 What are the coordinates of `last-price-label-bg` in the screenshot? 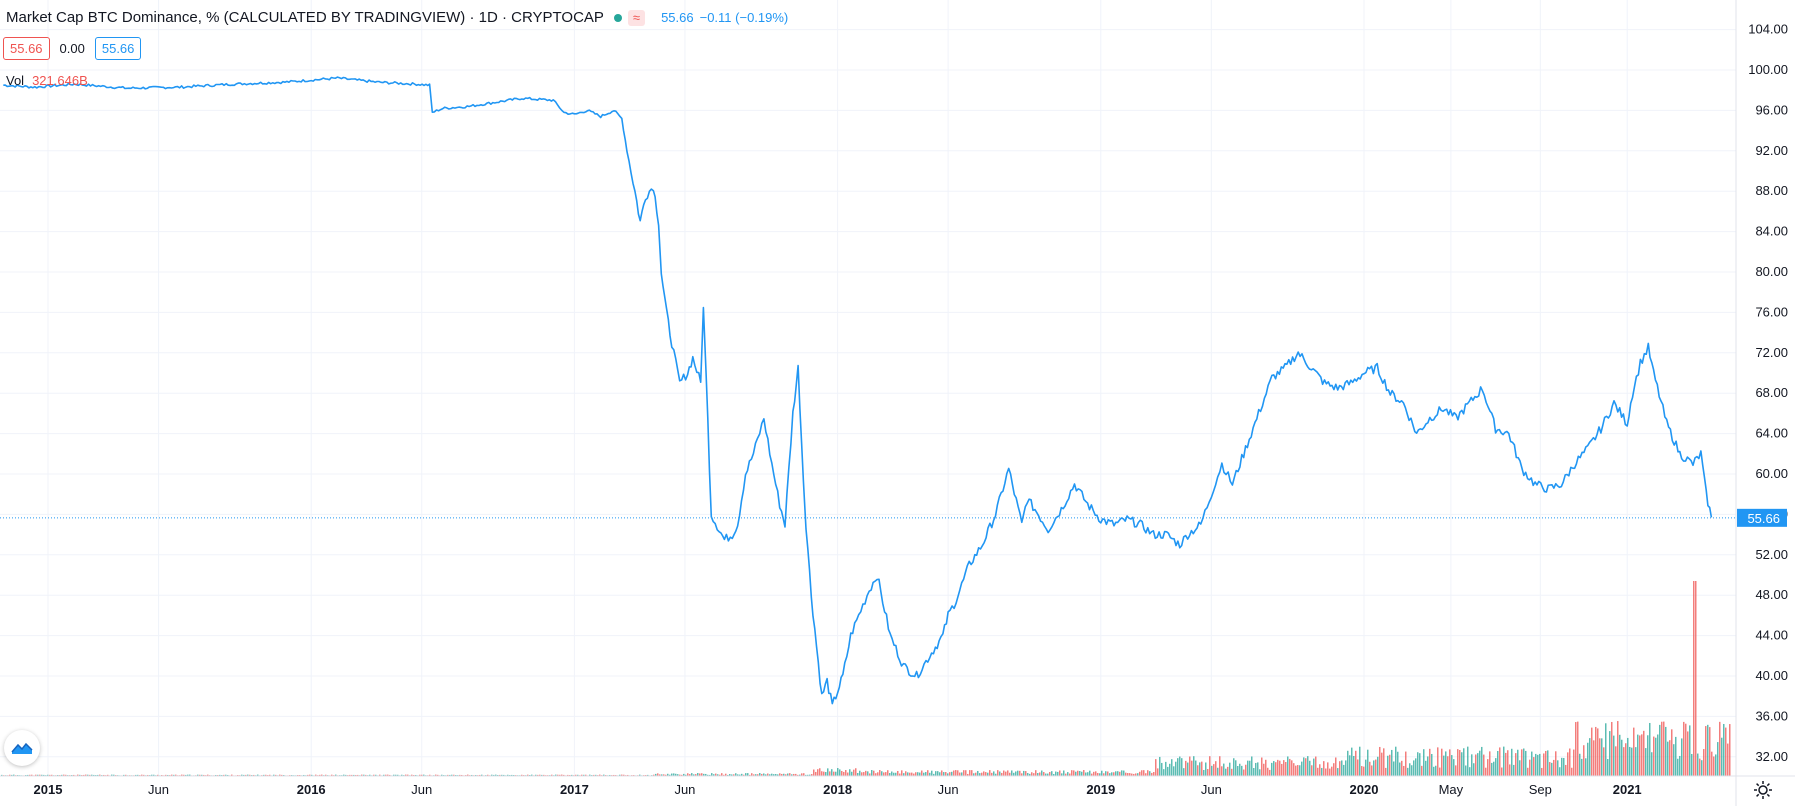 It's located at (1762, 517).